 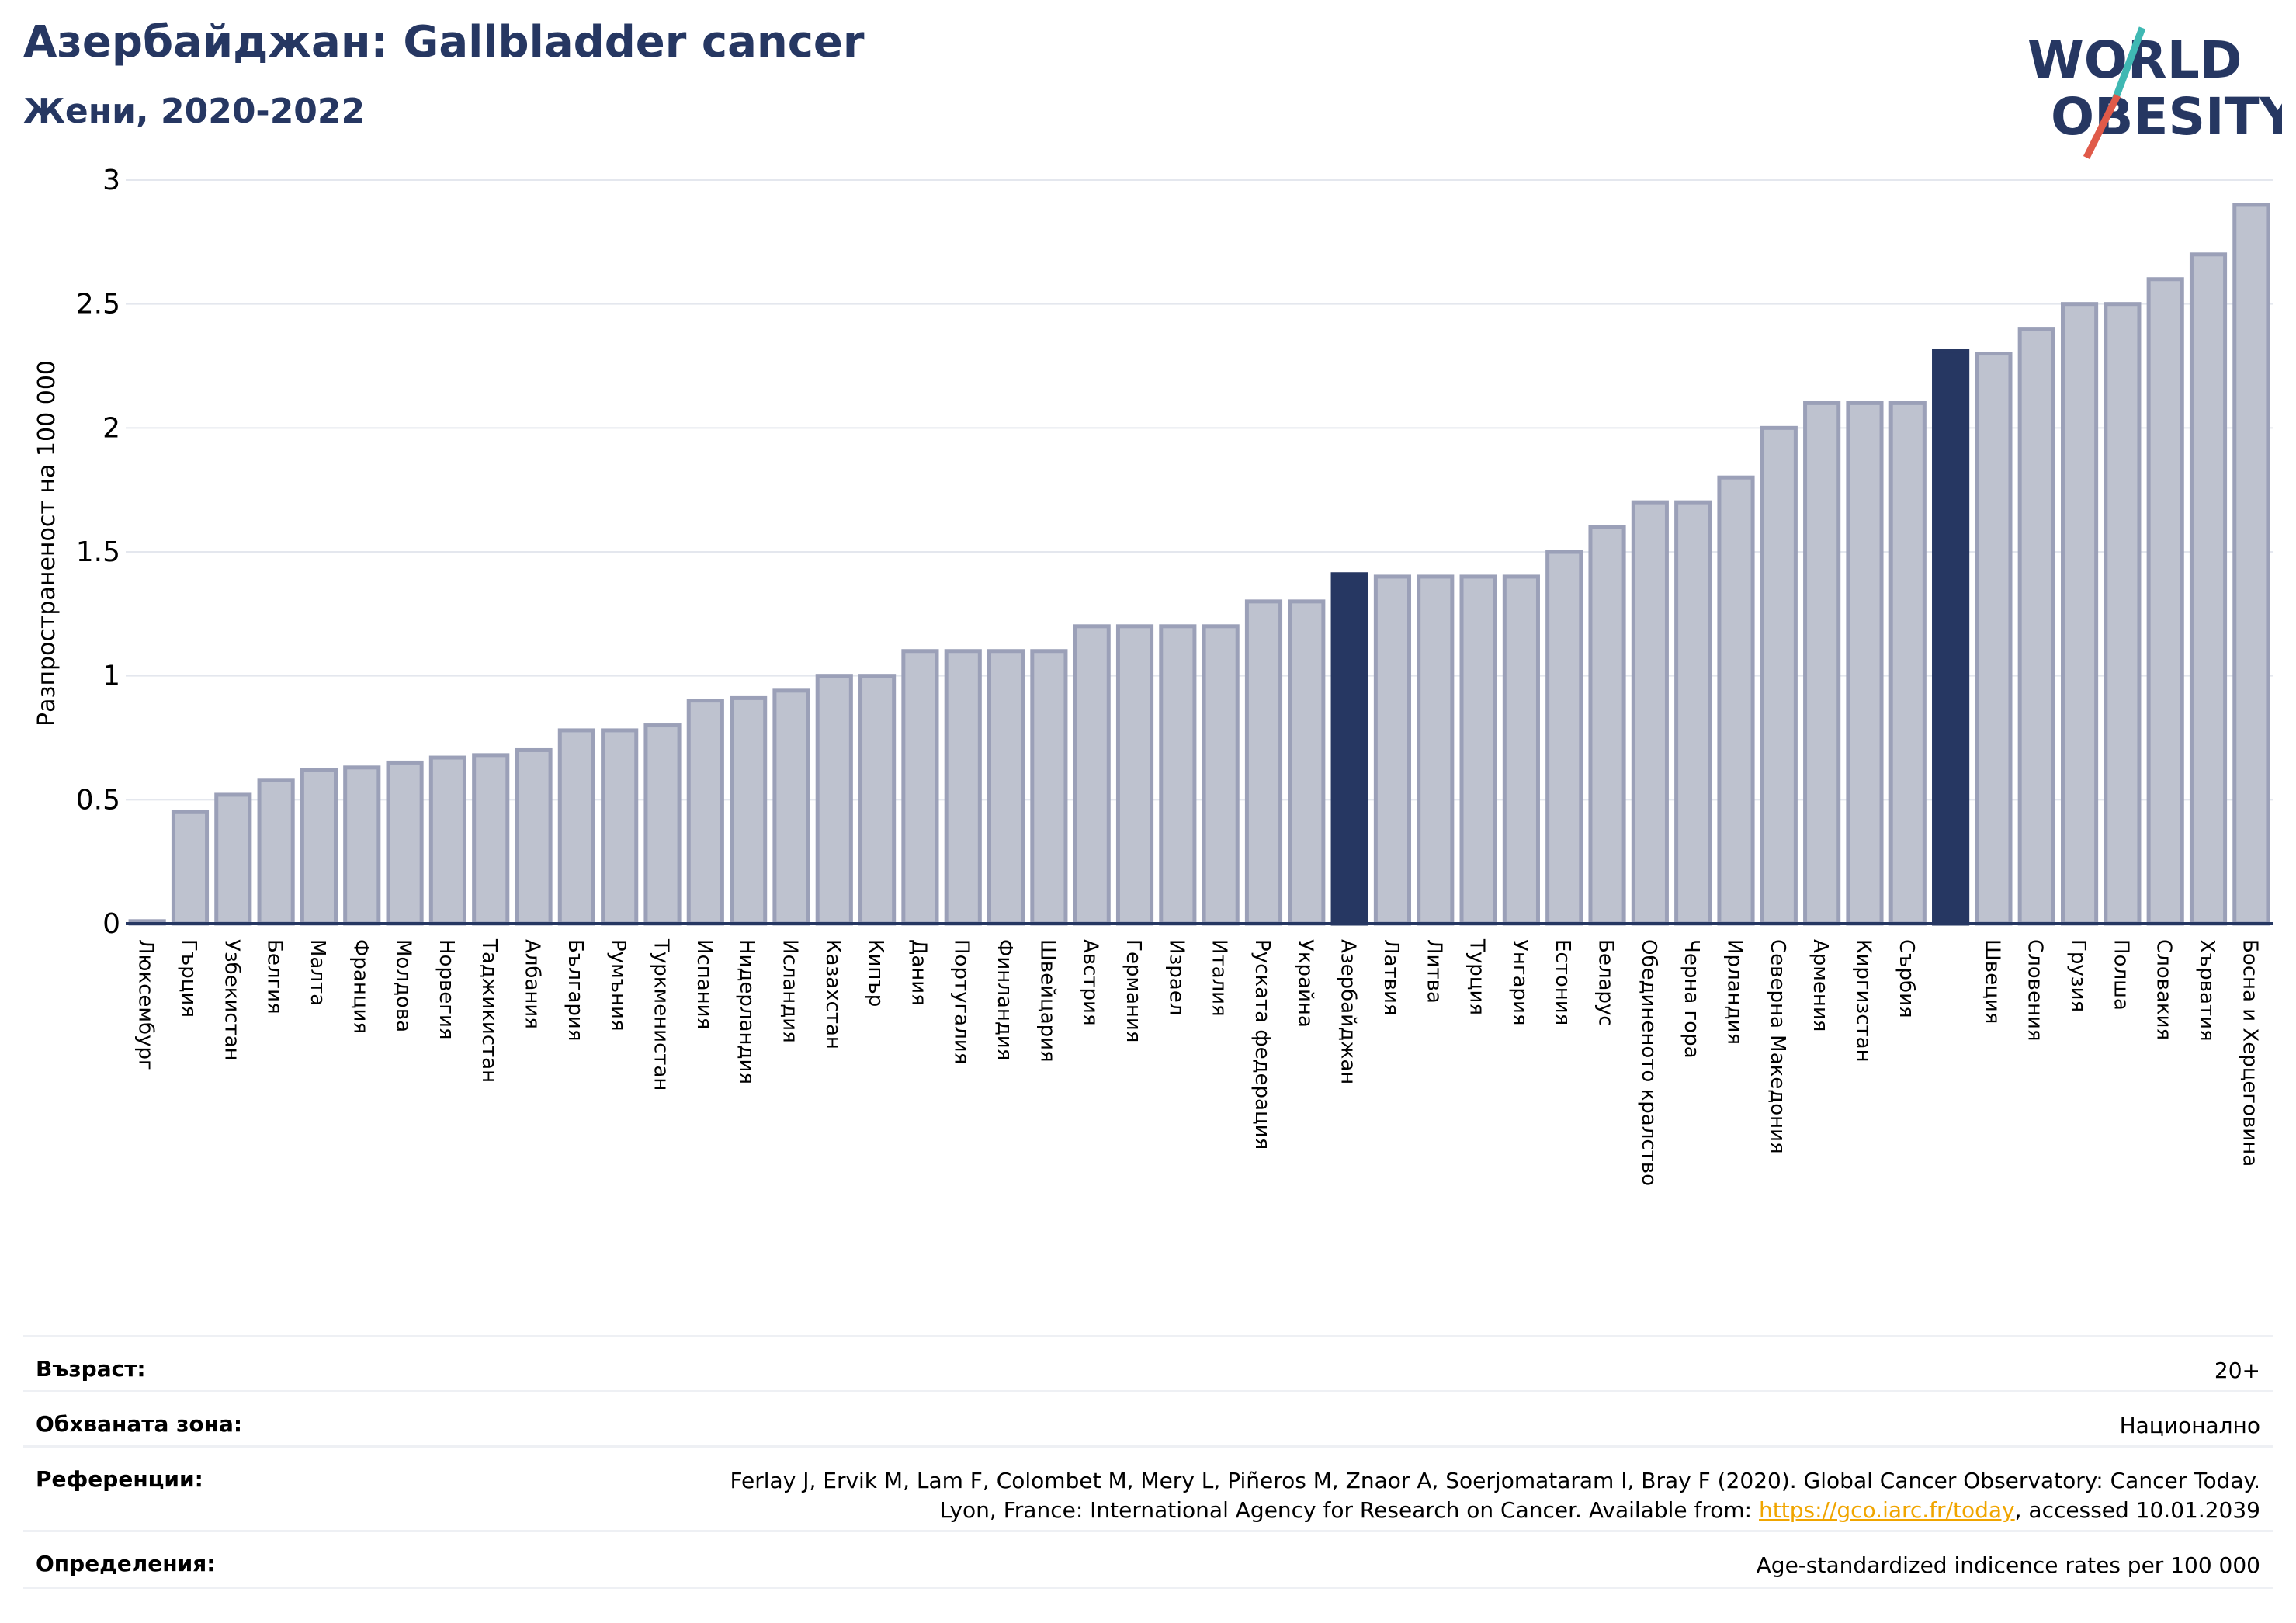 I want to click on x-tick-label: Сърбия, so click(x=1906, y=978).